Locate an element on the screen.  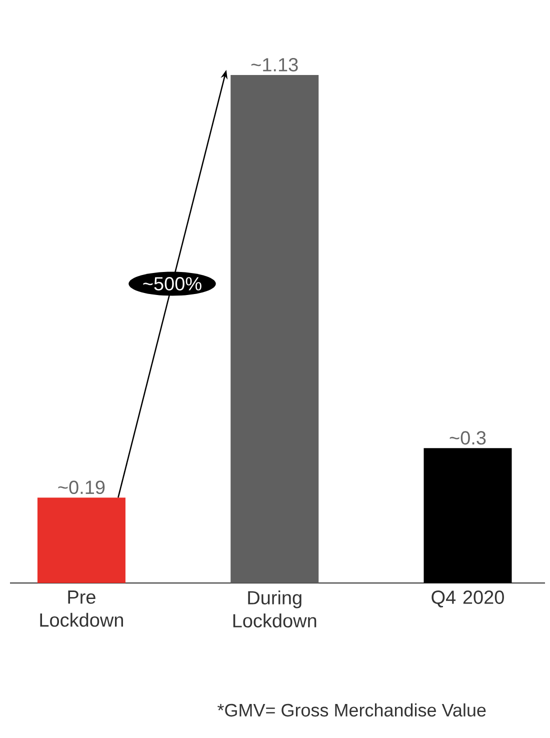
data-label: ~0.19 is located at coordinates (81, 487).